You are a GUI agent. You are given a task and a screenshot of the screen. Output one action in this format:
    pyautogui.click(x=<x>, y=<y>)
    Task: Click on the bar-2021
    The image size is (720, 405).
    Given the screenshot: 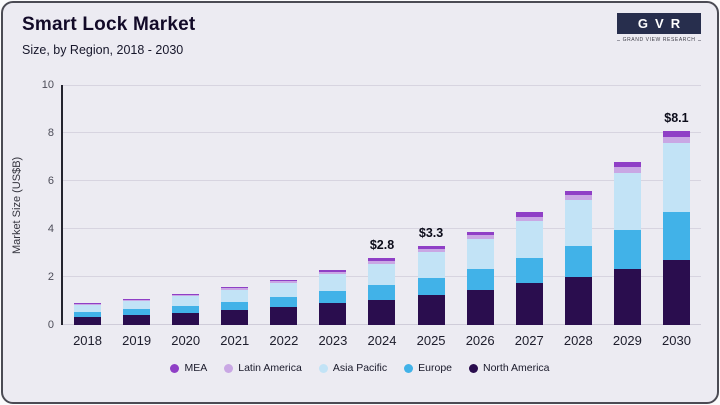 What is the action you would take?
    pyautogui.click(x=234, y=205)
    